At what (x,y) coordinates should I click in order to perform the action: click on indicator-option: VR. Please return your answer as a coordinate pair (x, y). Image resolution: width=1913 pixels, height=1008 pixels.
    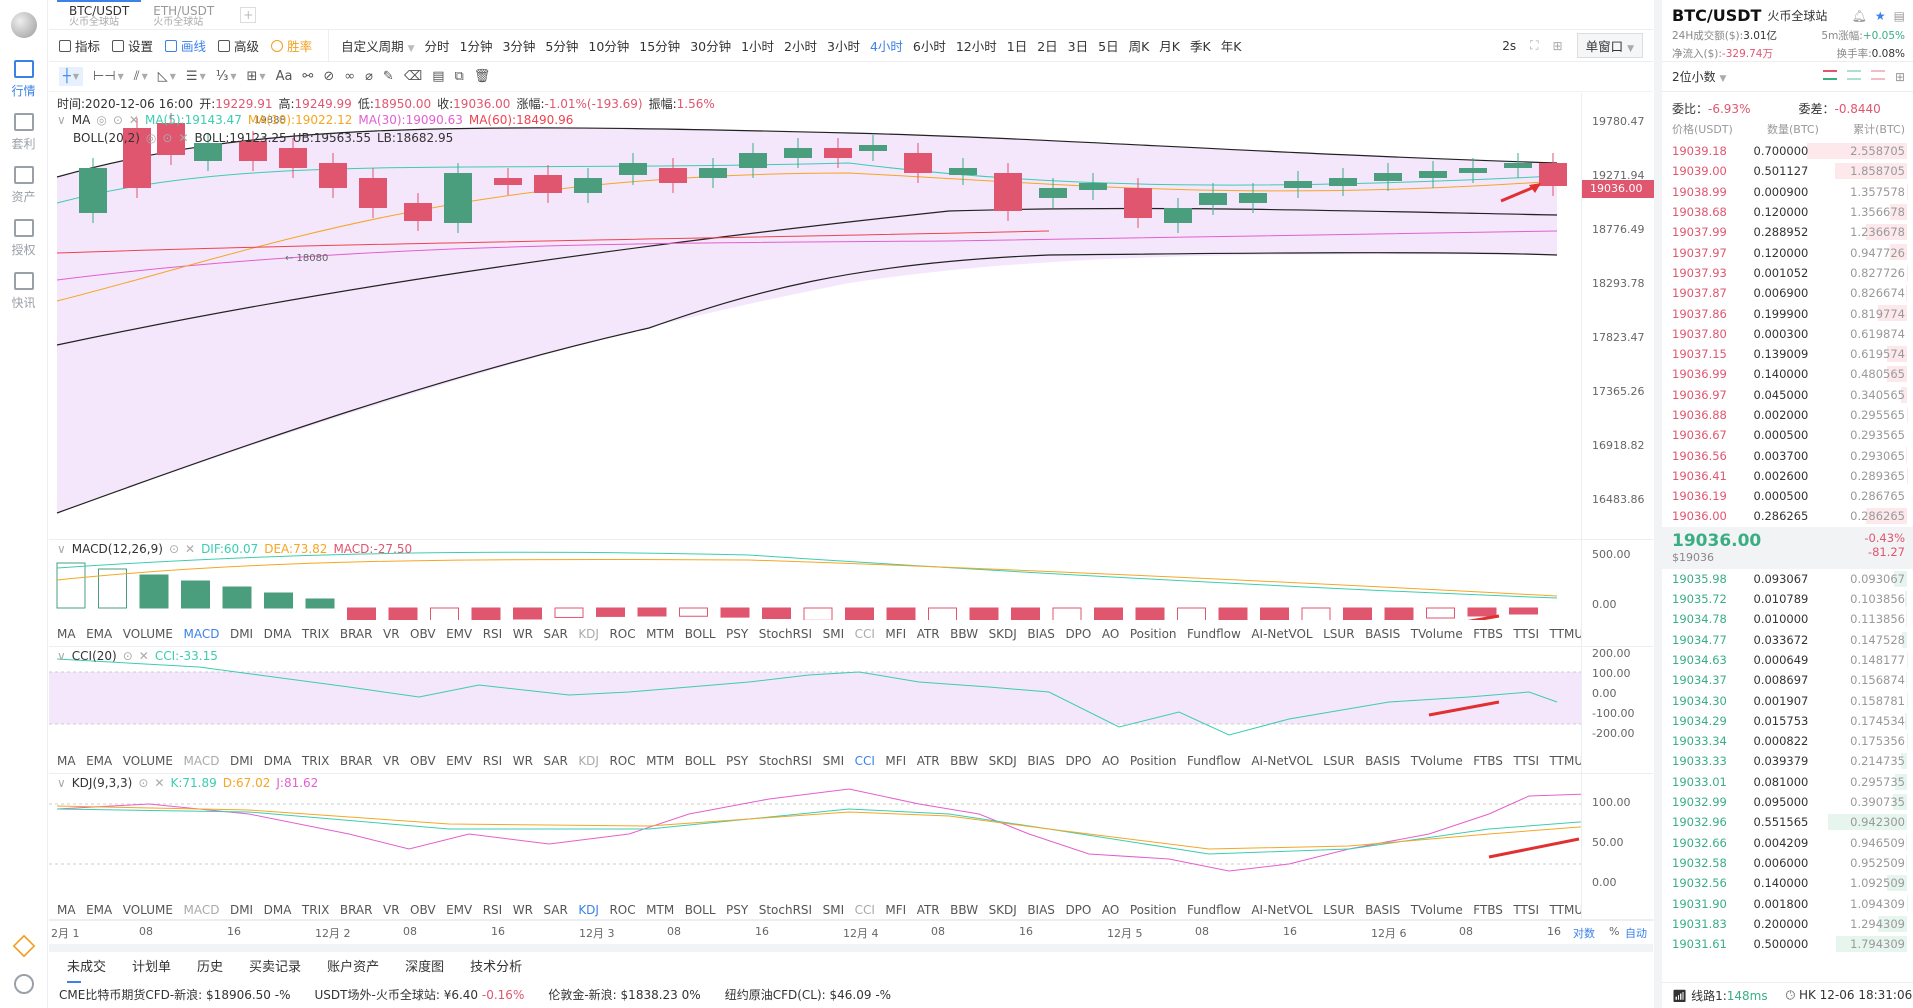
    Looking at the image, I should click on (391, 761).